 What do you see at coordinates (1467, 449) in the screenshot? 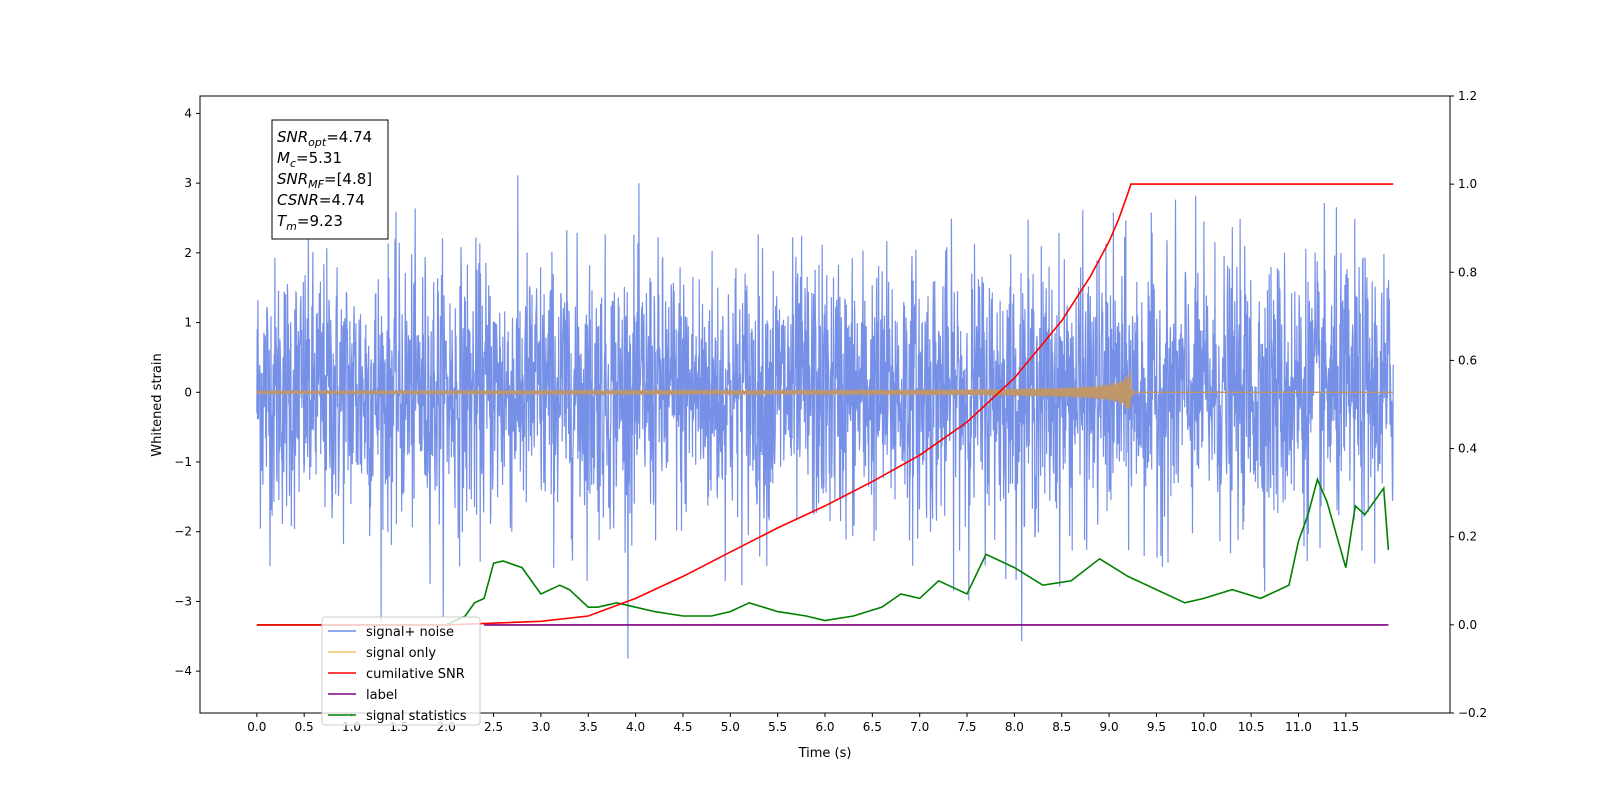
I see `y2-tick-label: 0.4` at bounding box center [1467, 449].